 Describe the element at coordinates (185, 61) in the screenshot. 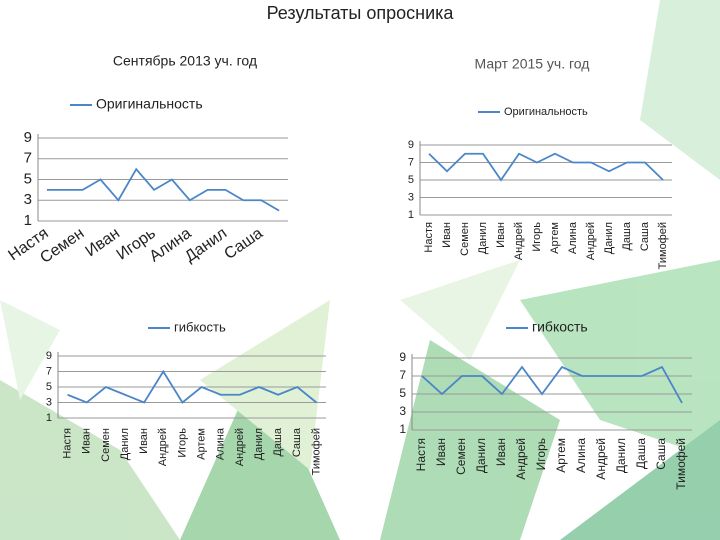

I see `column-title: Сентябрь 2013 уч. год` at that location.